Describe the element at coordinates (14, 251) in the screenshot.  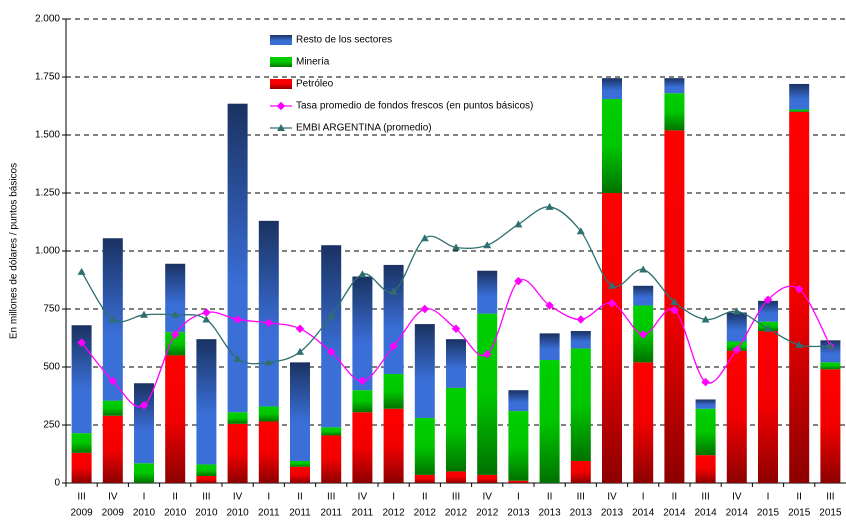
I see `y-axis-label: En millones de dólares / puntos básicos` at that location.